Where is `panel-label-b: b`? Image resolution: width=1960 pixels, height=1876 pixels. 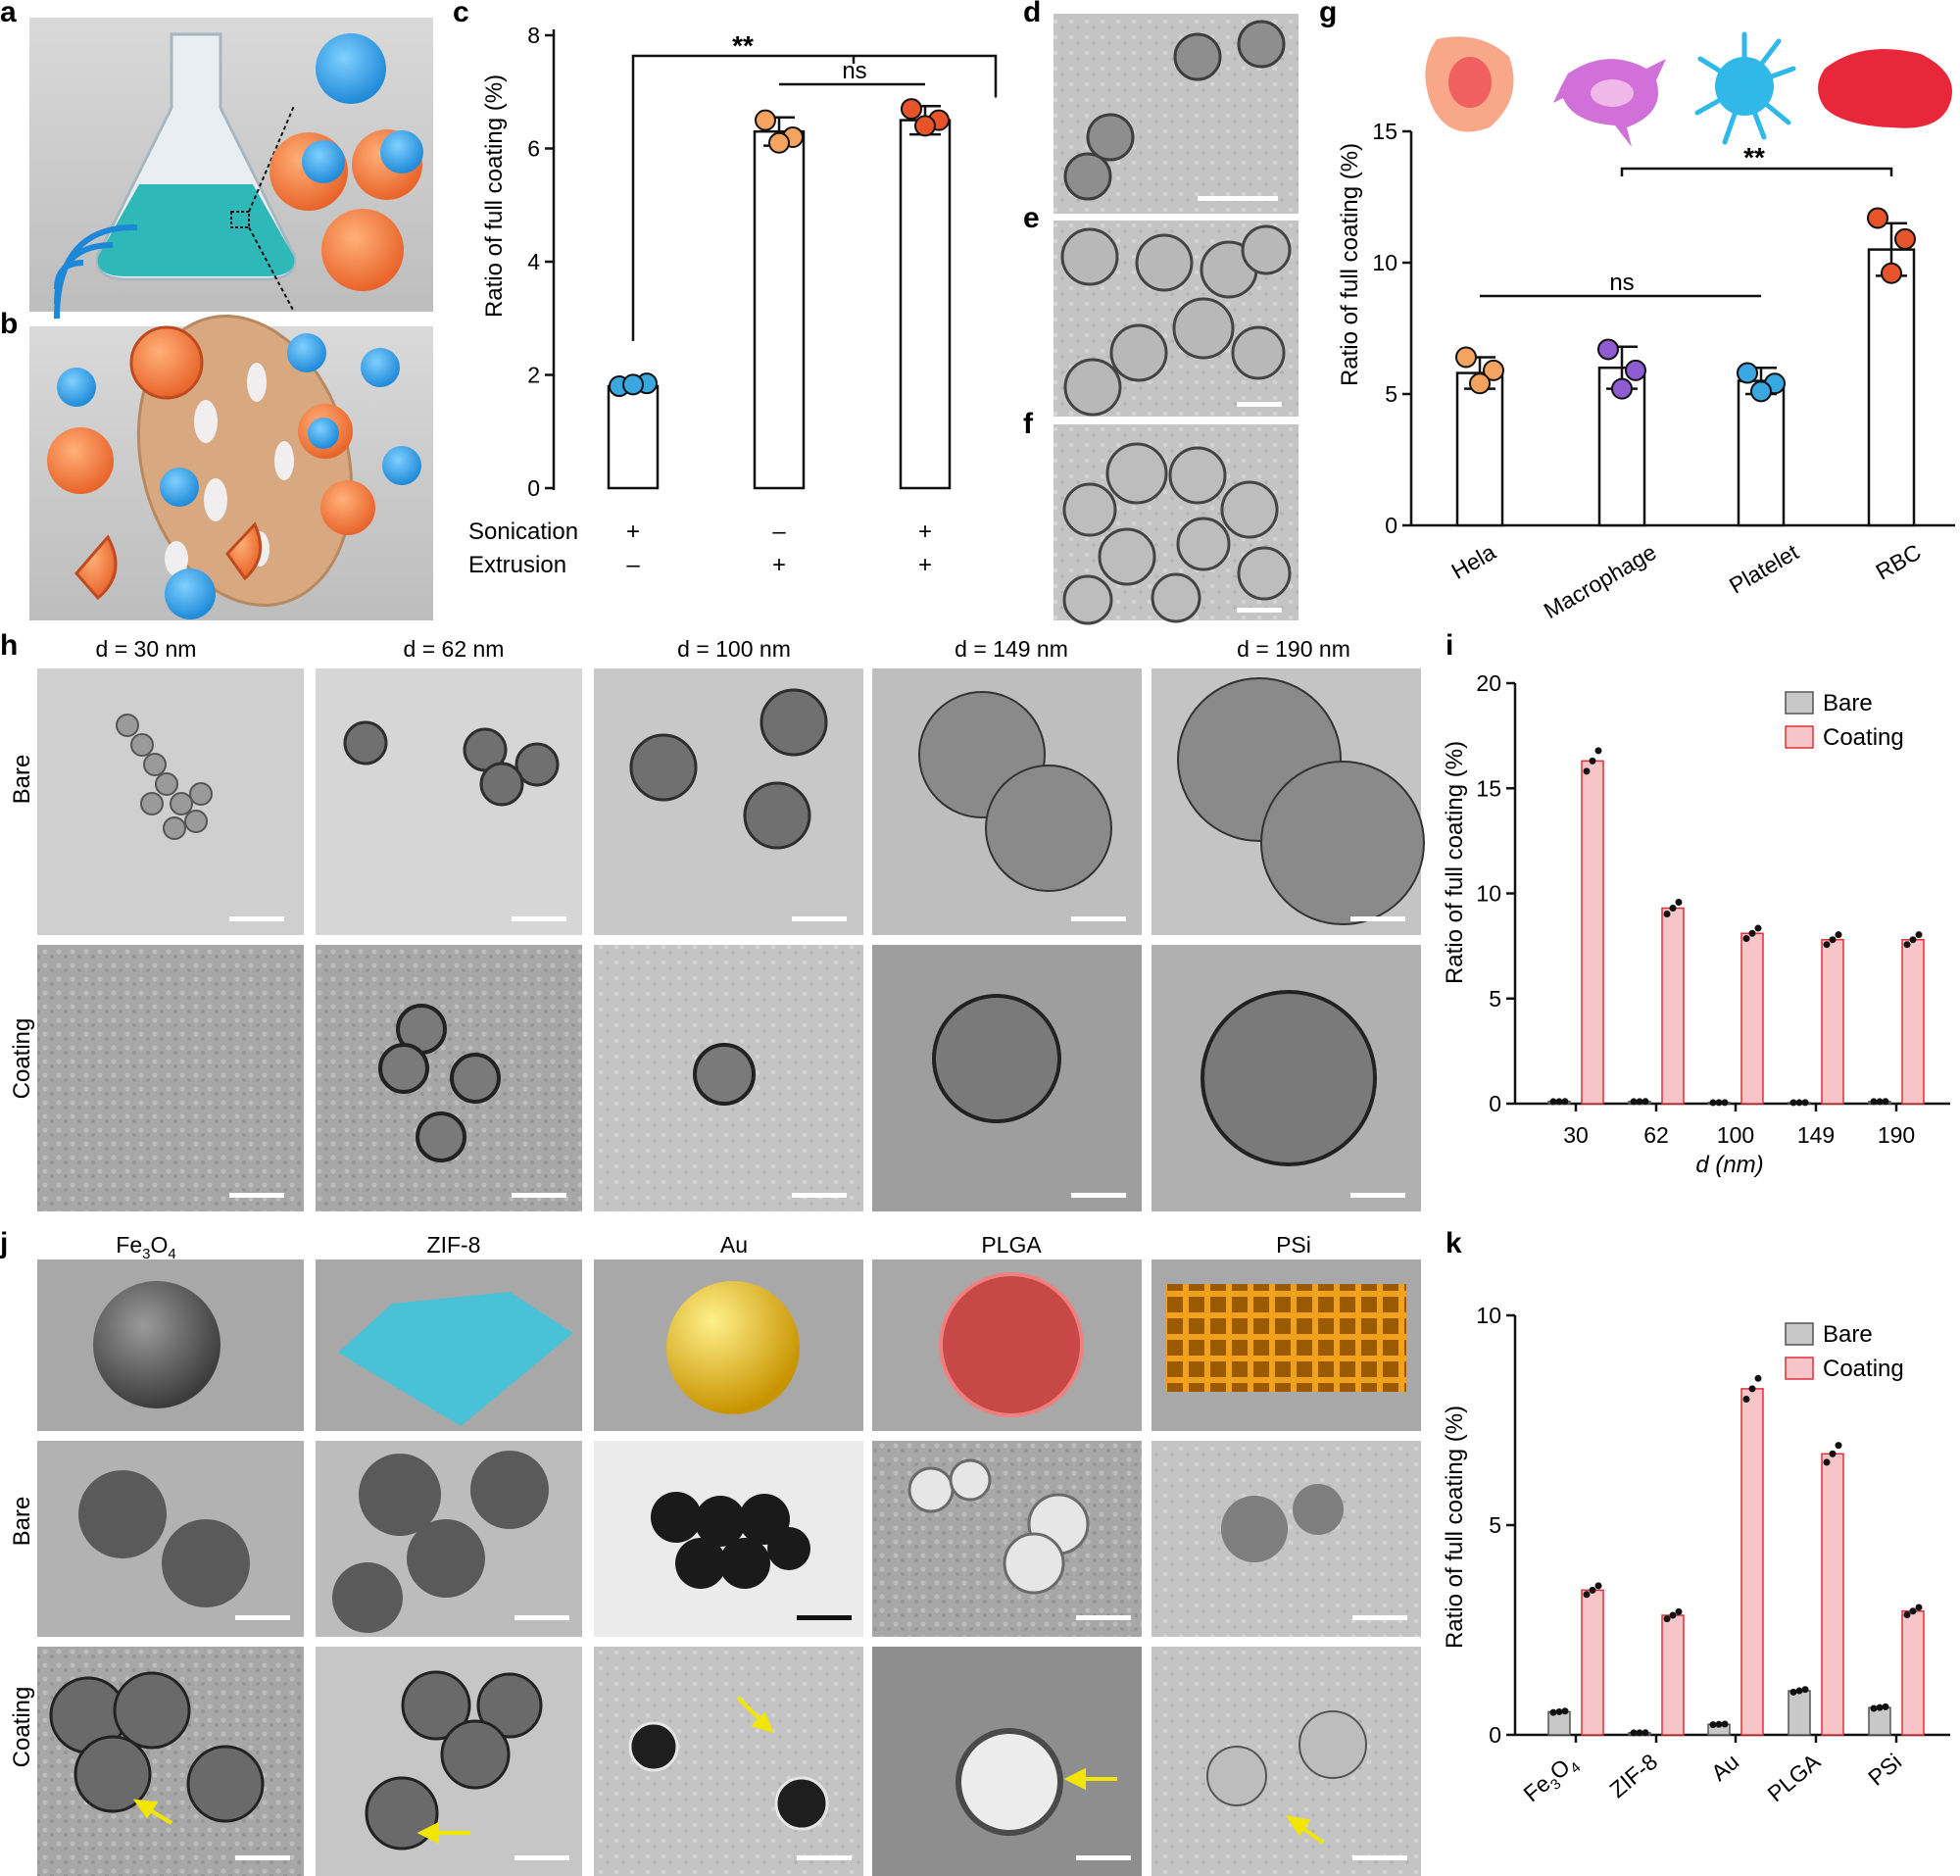 panel-label-b: b is located at coordinates (9, 324).